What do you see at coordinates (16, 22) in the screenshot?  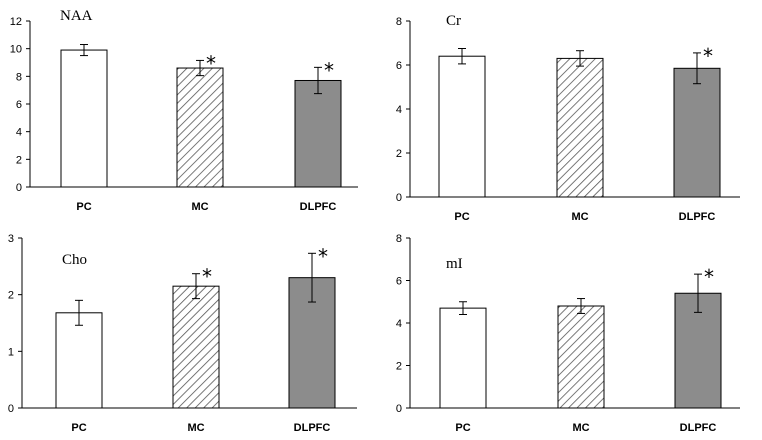 I see `y-tick-label: 12` at bounding box center [16, 22].